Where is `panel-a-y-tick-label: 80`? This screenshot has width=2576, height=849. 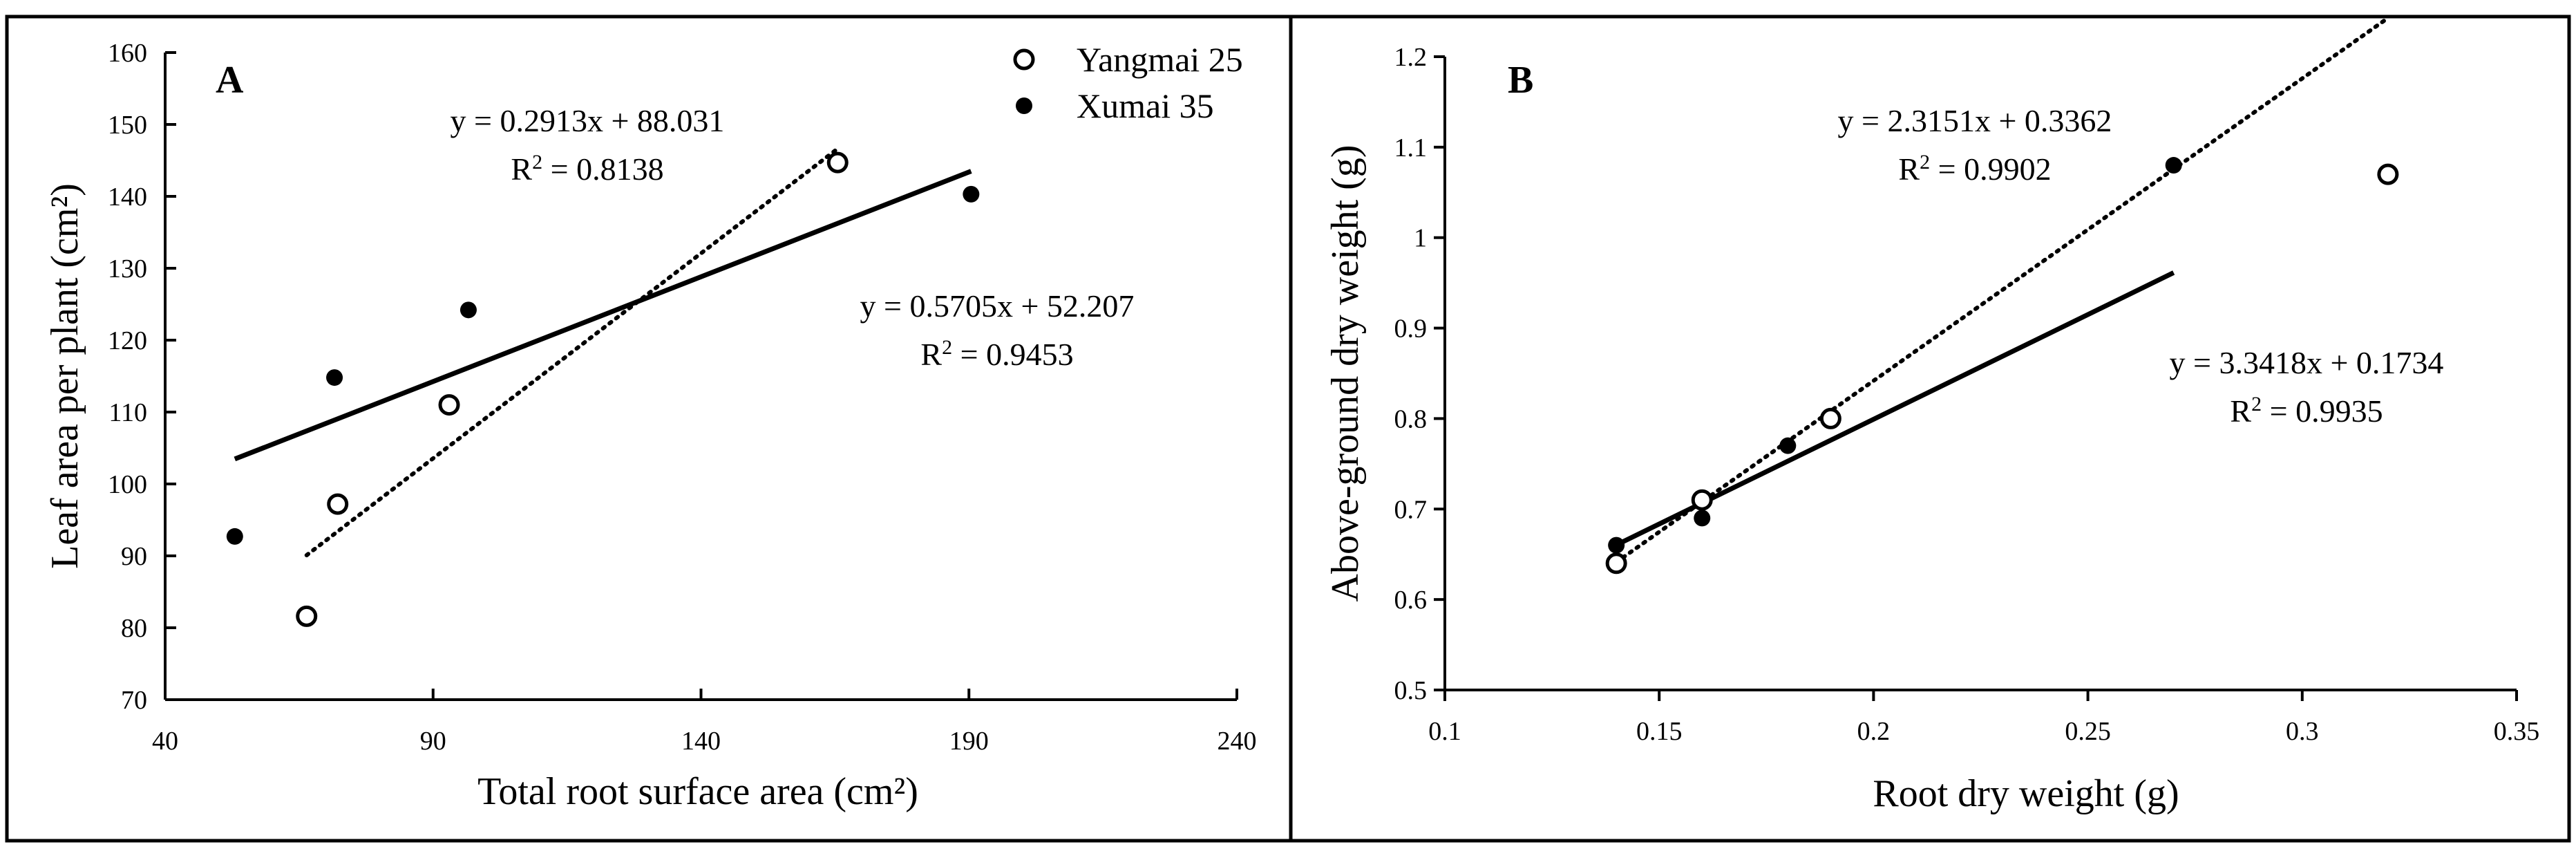 panel-a-y-tick-label: 80 is located at coordinates (134, 628).